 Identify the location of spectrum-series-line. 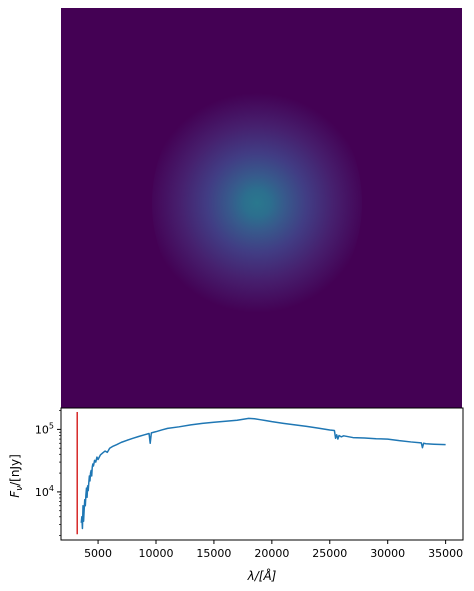
(263, 473).